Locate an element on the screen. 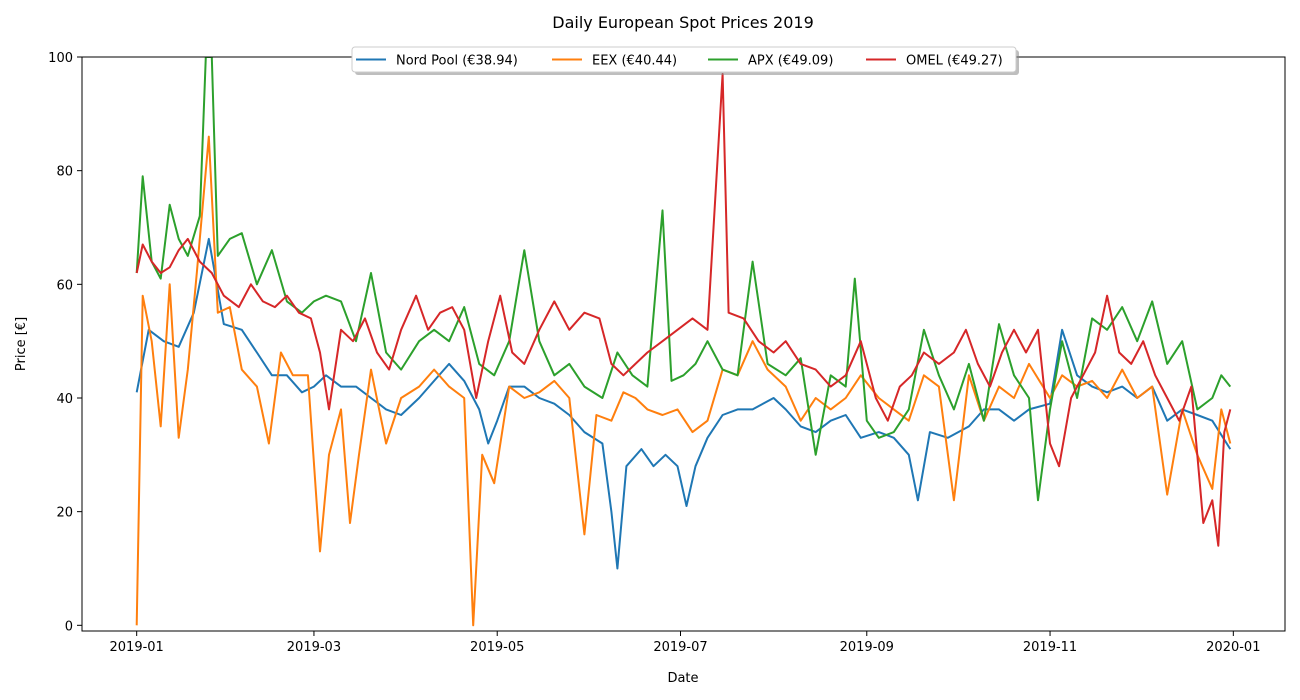 Image resolution: width=1300 pixels, height=700 pixels. x-tick-label: 2019-05 is located at coordinates (497, 647).